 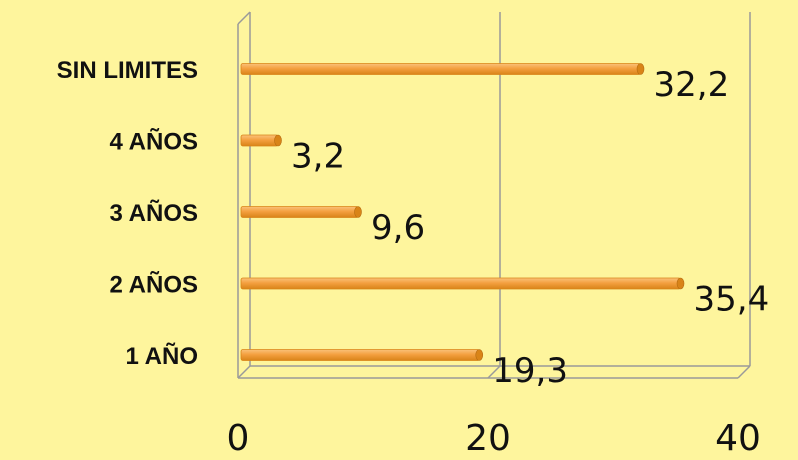 I want to click on category-label: 1 AÑO, so click(x=162, y=356).